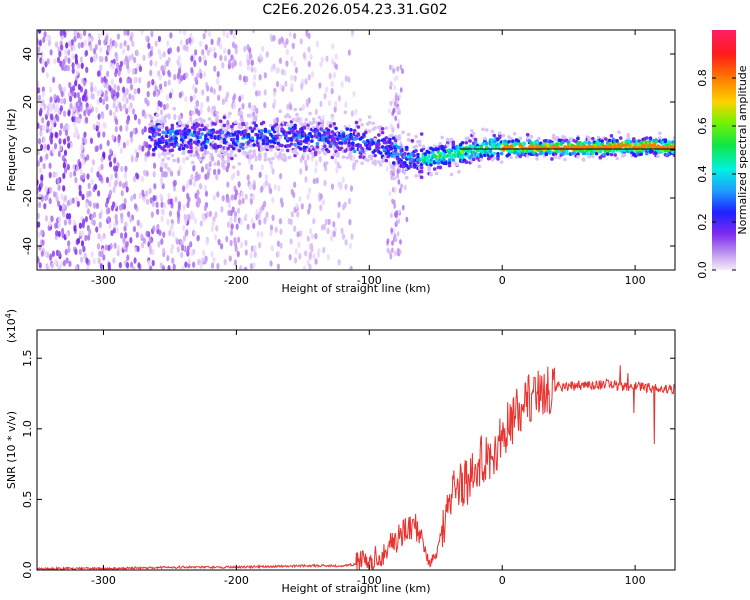 Image resolution: width=750 pixels, height=600 pixels. I want to click on bottom-x-tick-label: -300, so click(103, 580).